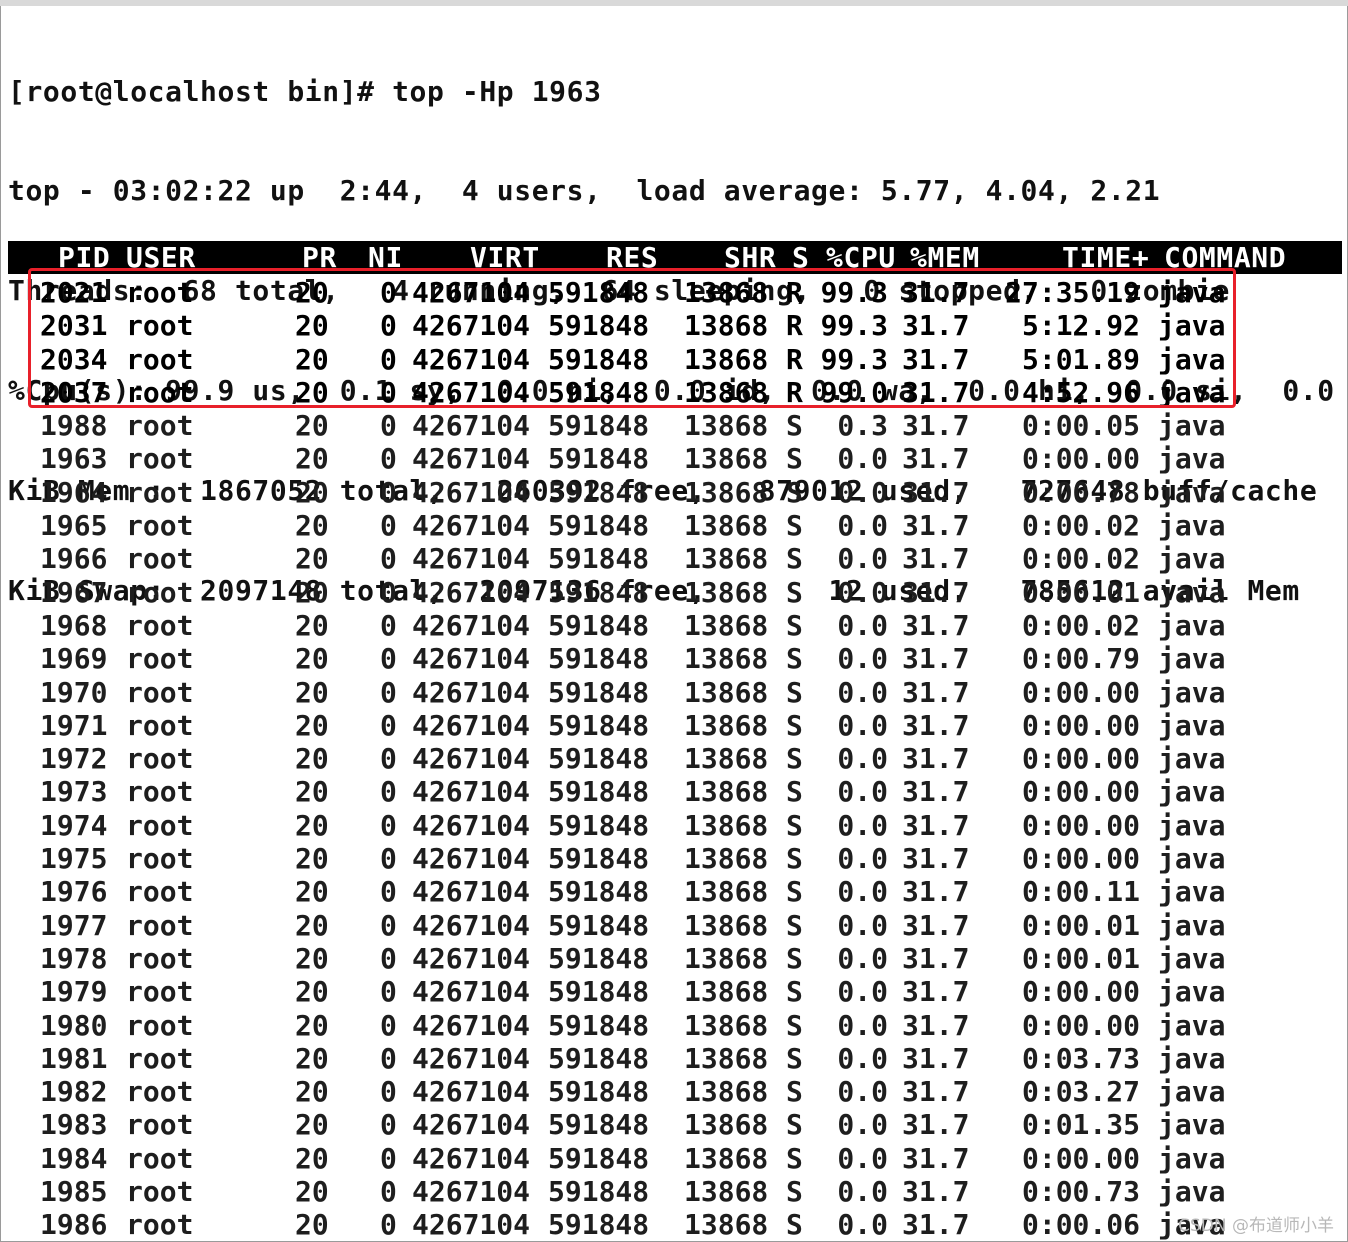 The height and width of the screenshot is (1242, 1348). Describe the element at coordinates (1080, 892) in the screenshot. I see `cell-time: 0:00.11` at that location.